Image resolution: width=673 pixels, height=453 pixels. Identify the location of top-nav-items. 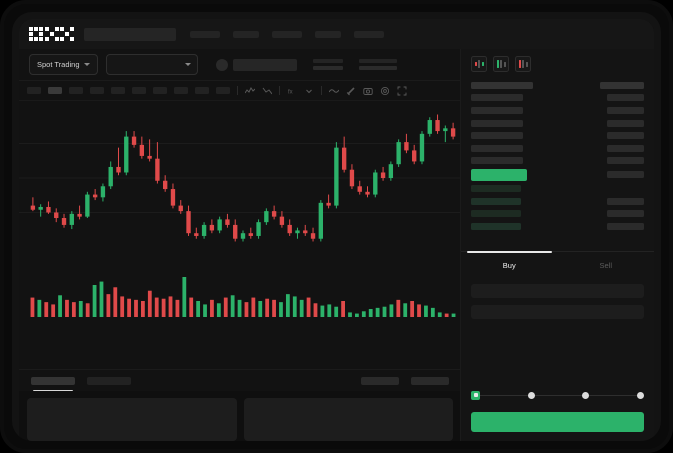
(287, 34).